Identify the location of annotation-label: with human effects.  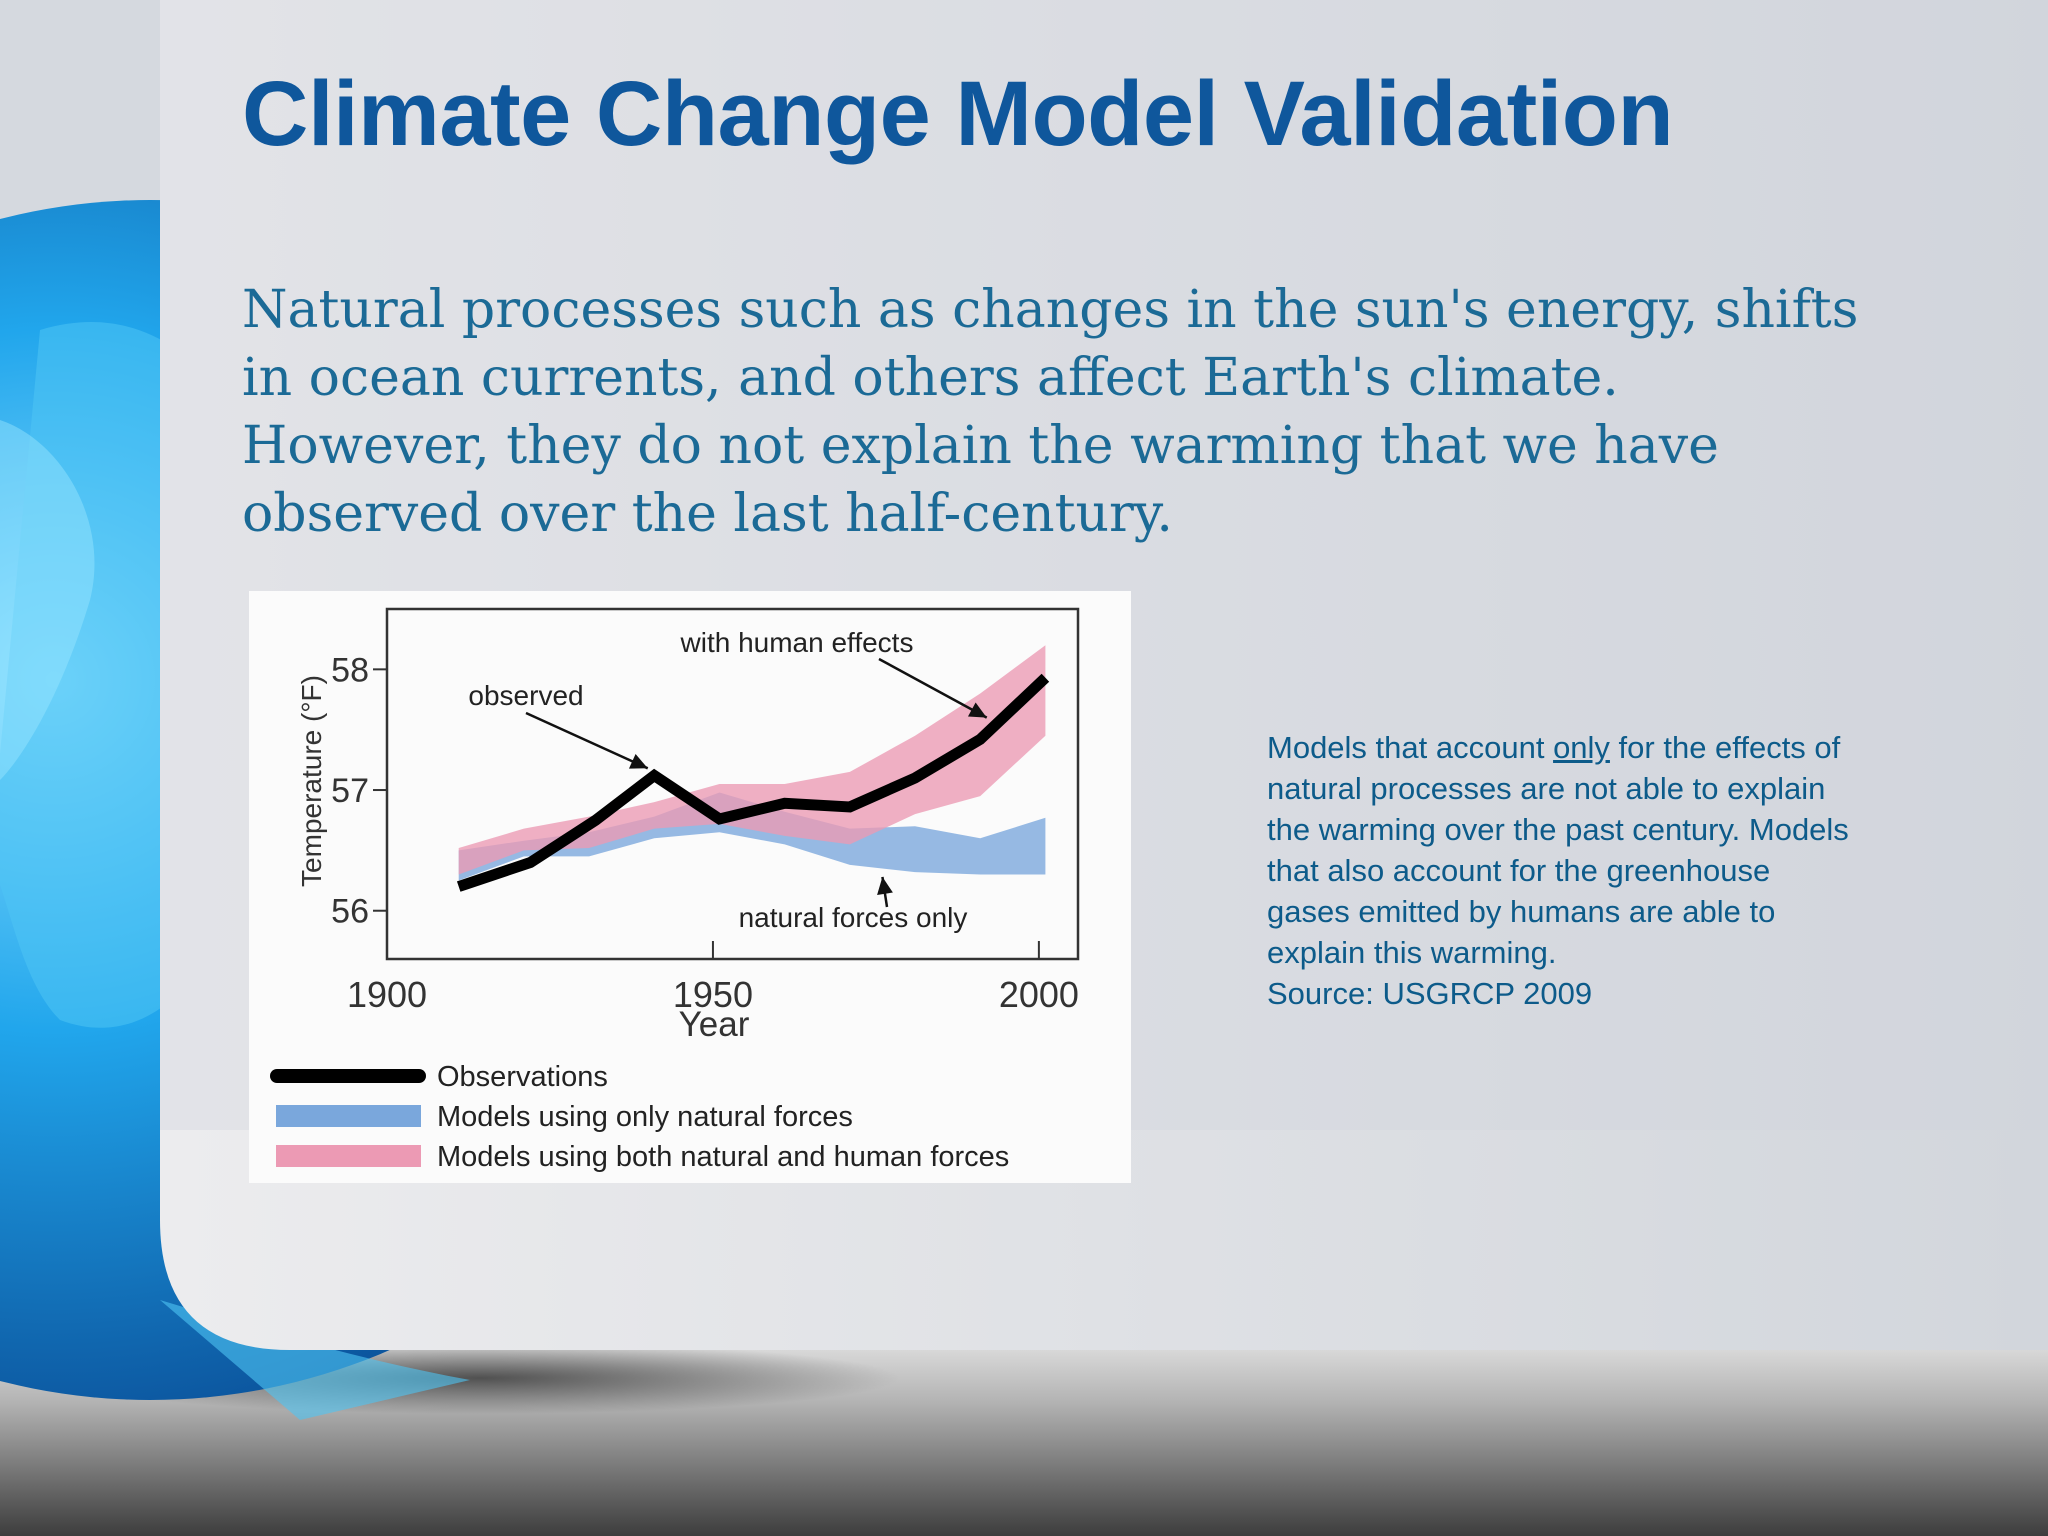
(797, 642).